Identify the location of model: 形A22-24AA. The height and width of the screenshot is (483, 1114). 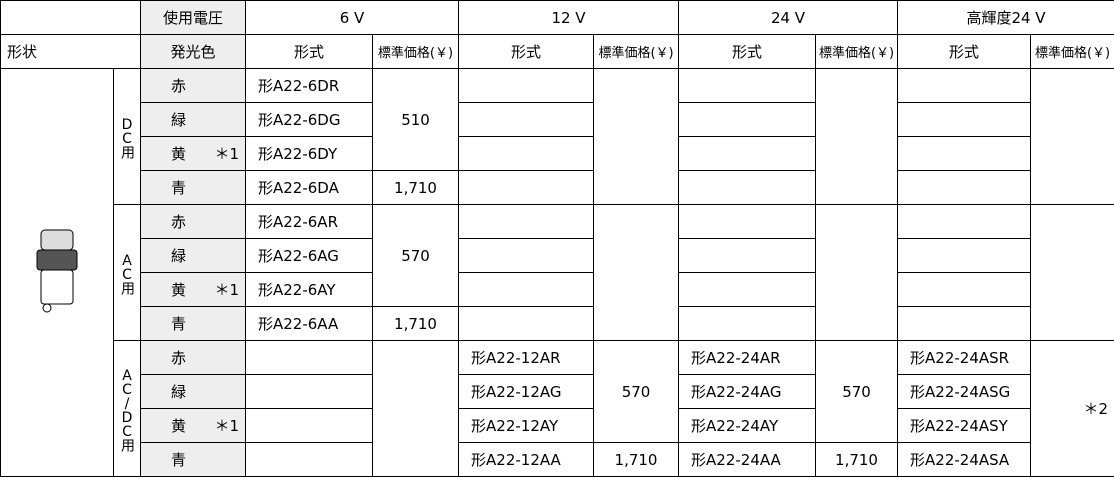
(747, 459).